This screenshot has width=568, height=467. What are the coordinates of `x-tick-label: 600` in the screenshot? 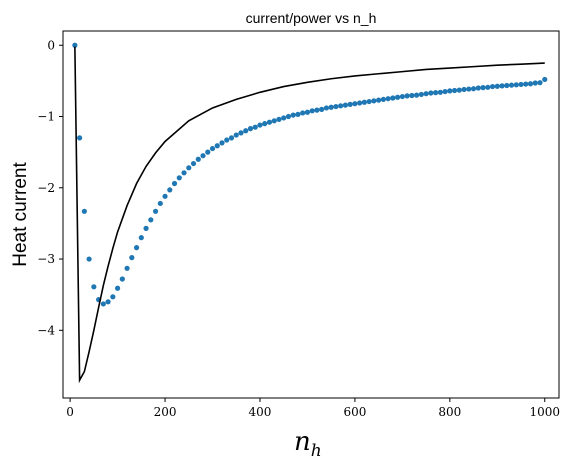 It's located at (354, 412).